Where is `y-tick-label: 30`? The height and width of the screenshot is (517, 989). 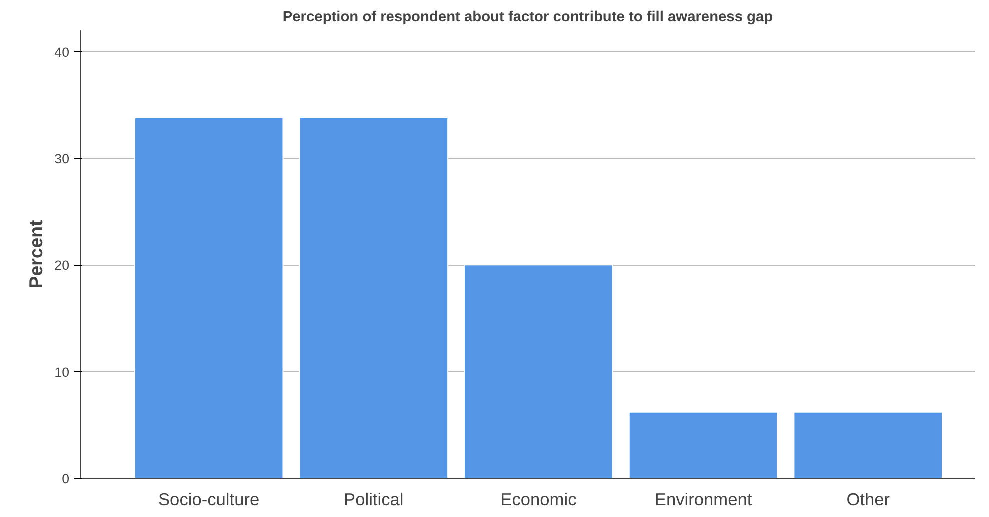
y-tick-label: 30 is located at coordinates (62, 159).